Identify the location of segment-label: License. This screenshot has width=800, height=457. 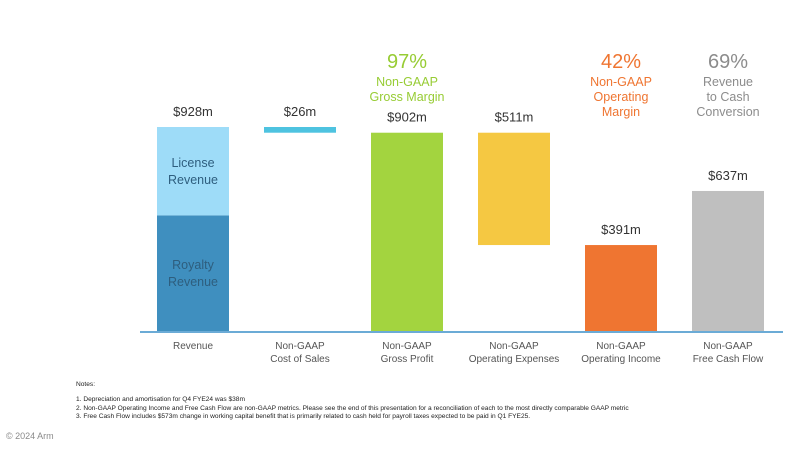
(192, 163).